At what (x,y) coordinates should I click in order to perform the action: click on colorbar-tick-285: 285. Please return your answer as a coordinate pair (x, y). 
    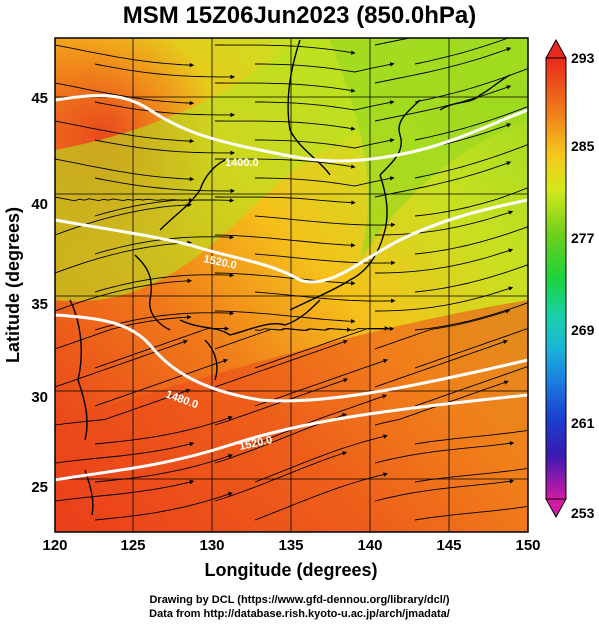
    Looking at the image, I should click on (583, 146).